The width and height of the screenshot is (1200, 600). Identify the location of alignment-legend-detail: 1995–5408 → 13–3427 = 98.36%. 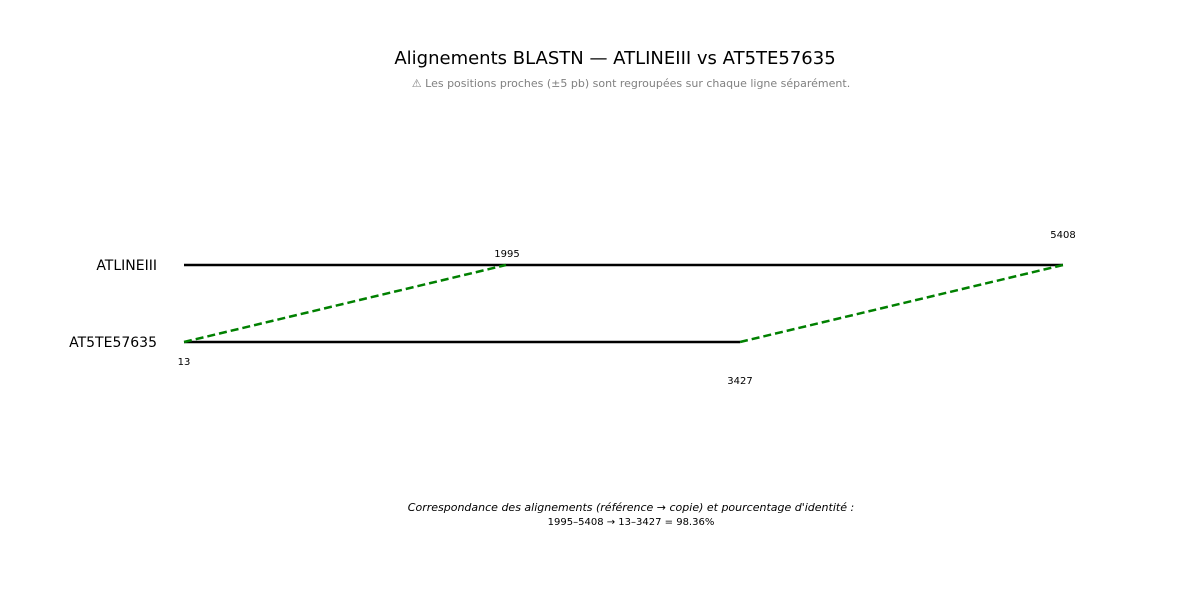
(631, 522).